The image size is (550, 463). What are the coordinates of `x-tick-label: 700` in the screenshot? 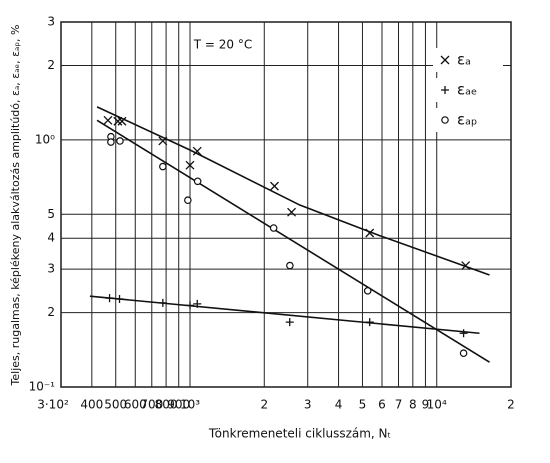 It's located at (151, 405).